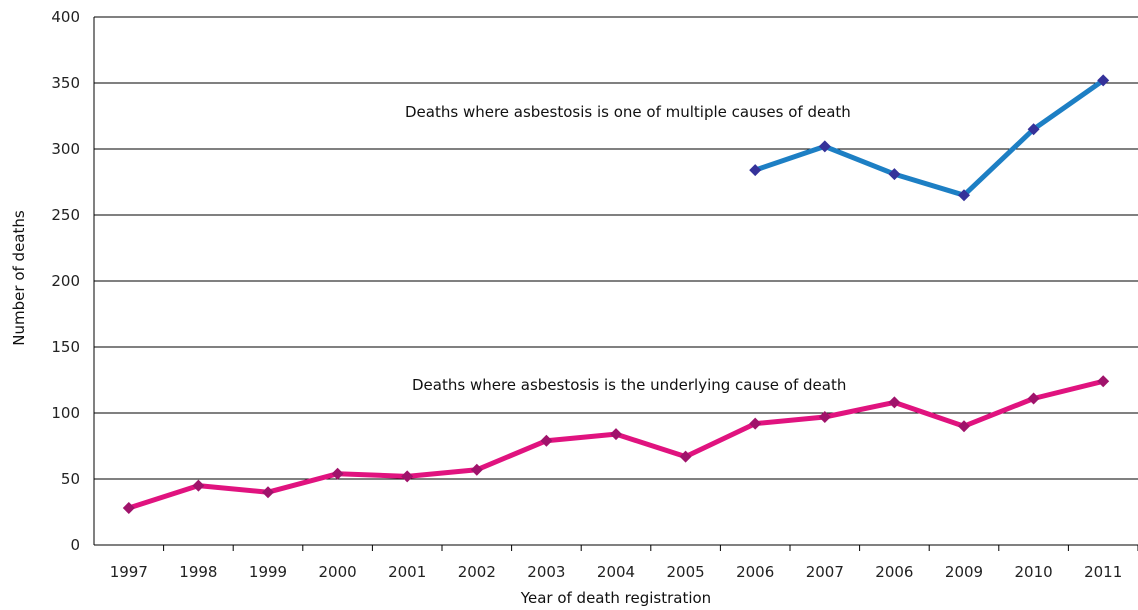  I want to click on x-tick-label: 2011, so click(1103, 572).